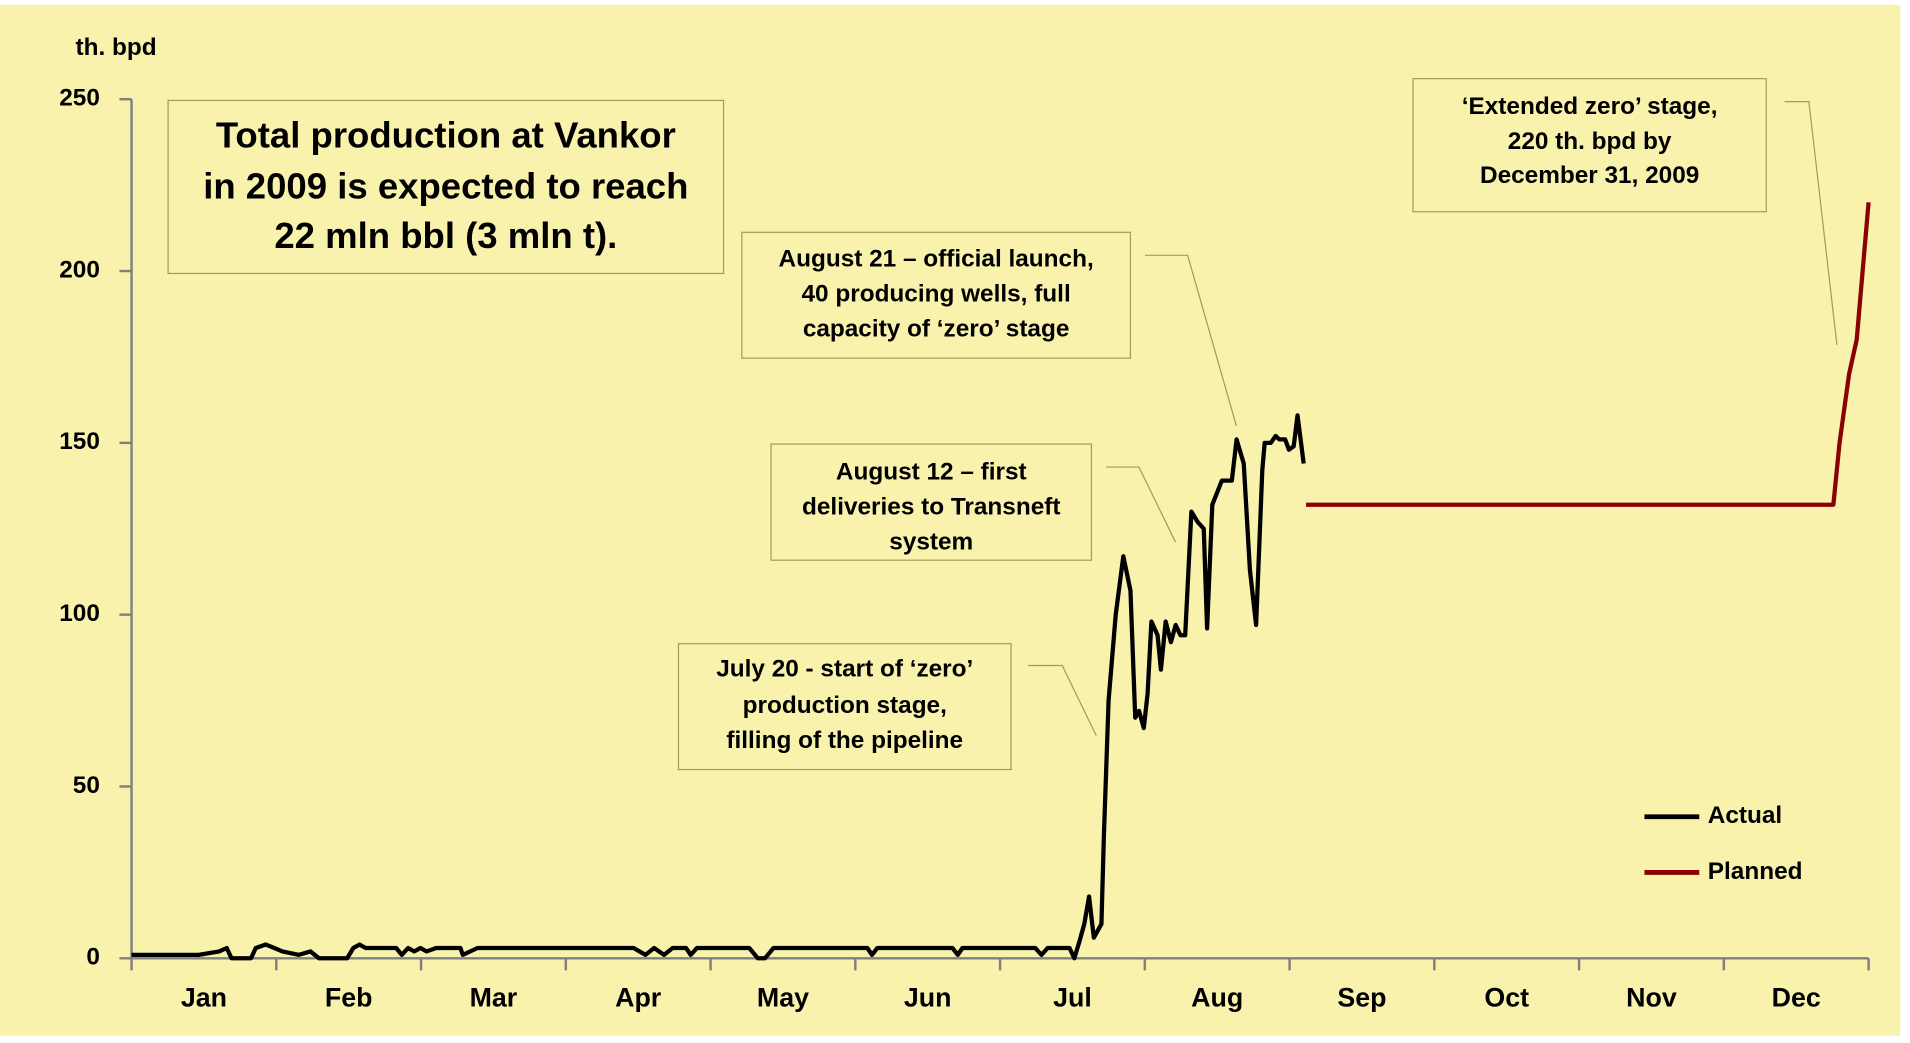  Describe the element at coordinates (93, 957) in the screenshot. I see `y-tick-label: 0` at that location.